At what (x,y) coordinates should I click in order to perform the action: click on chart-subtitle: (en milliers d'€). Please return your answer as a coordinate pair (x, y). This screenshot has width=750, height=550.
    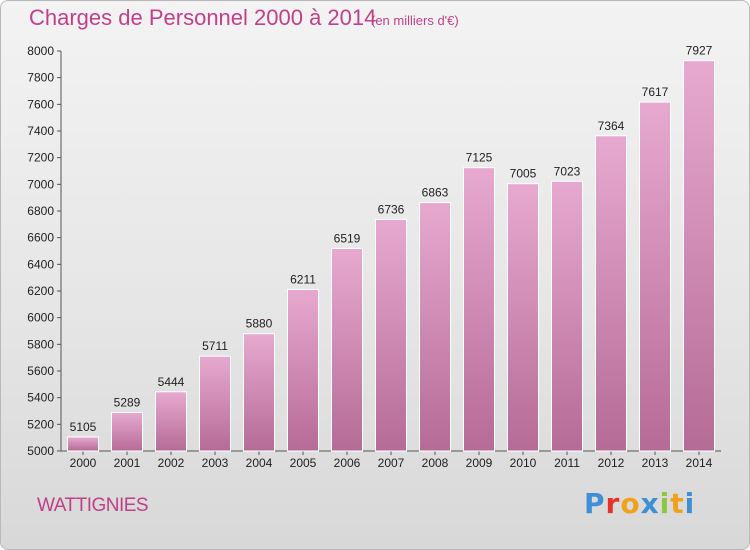
    Looking at the image, I should click on (415, 20).